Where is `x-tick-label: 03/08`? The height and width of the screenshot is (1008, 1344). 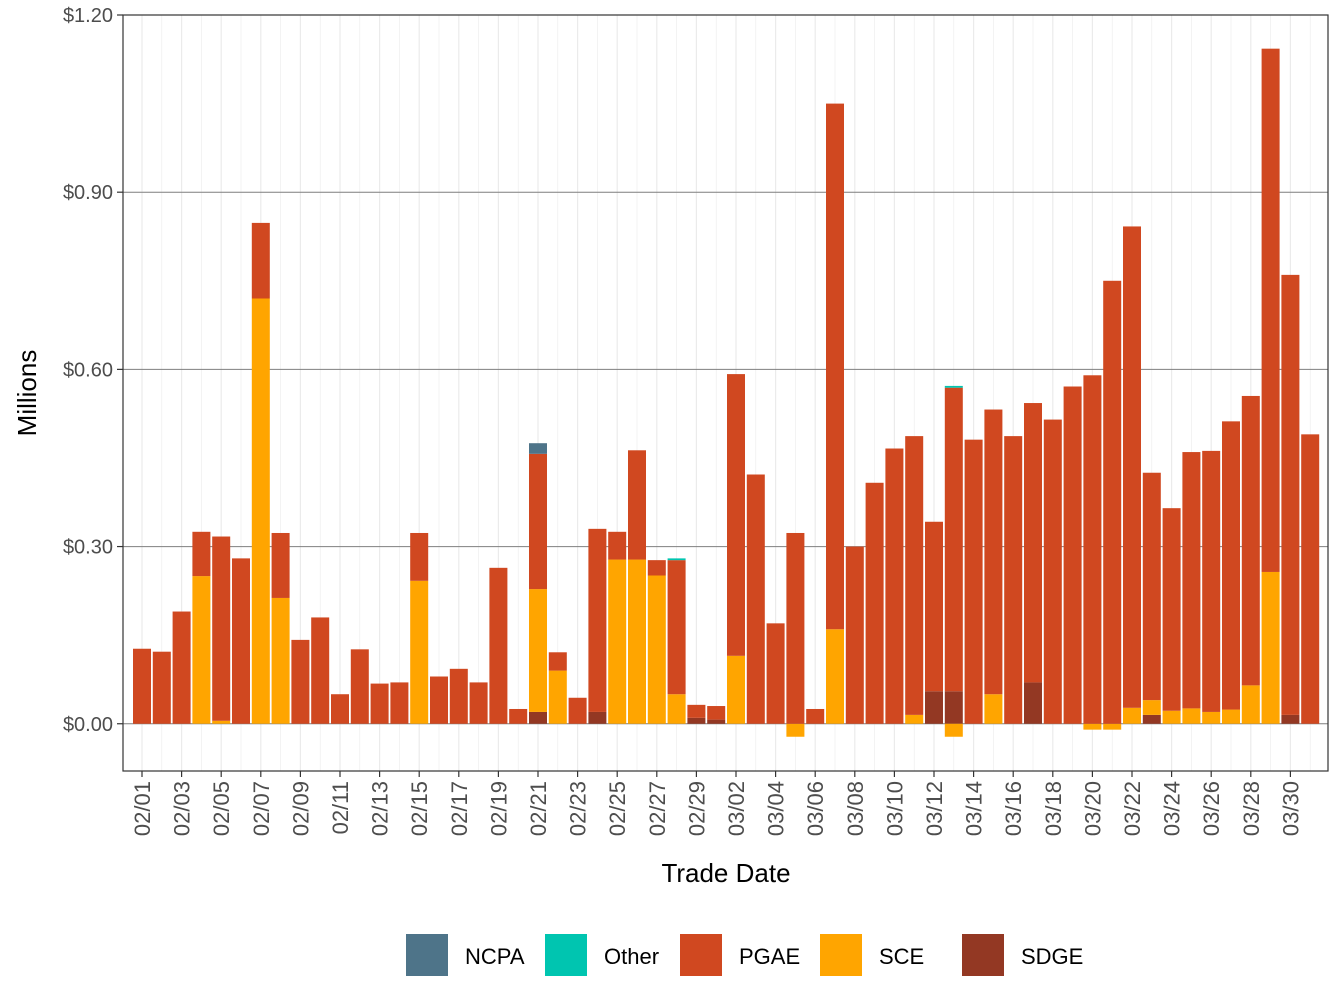 x-tick-label: 03/08 is located at coordinates (855, 808).